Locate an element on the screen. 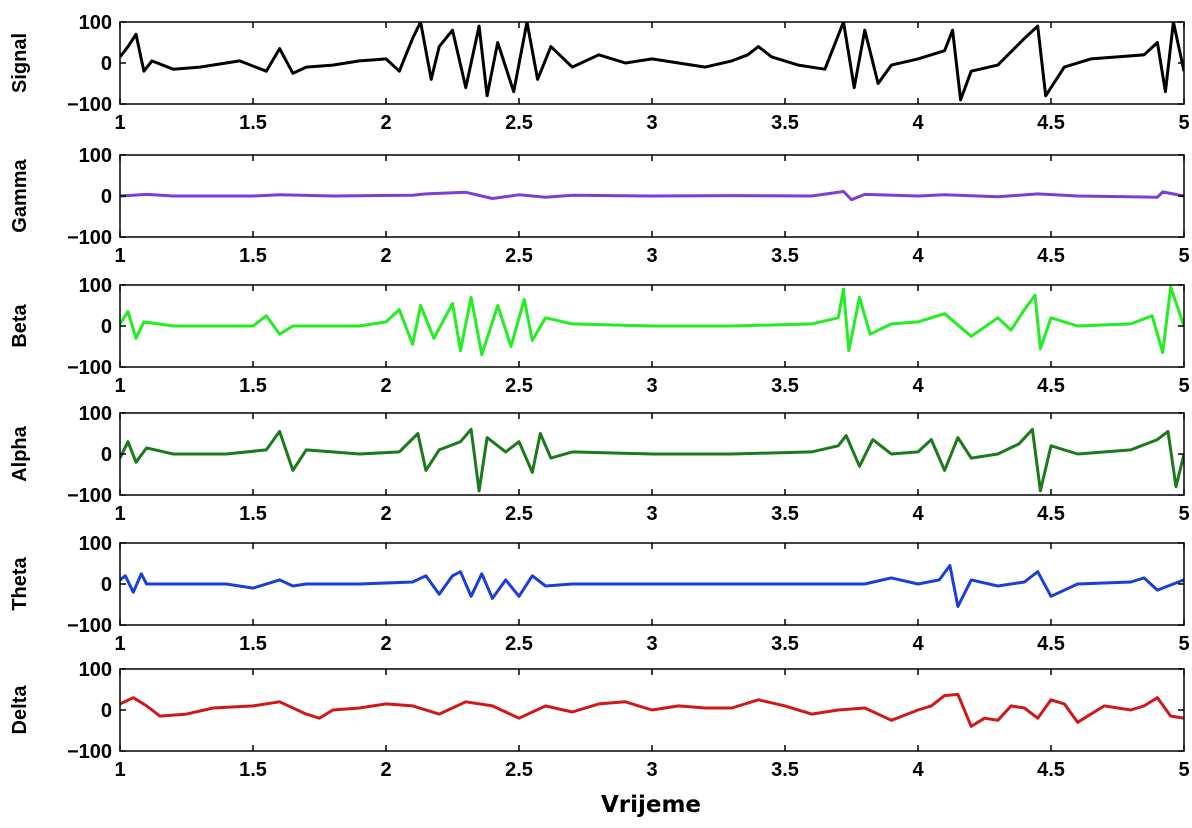 The image size is (1192, 828). subplot-alpha: 1 1.5 2 2.5 3 3.5 4 4.5 5 −100 0 100 Alpha is located at coordinates (599, 464).